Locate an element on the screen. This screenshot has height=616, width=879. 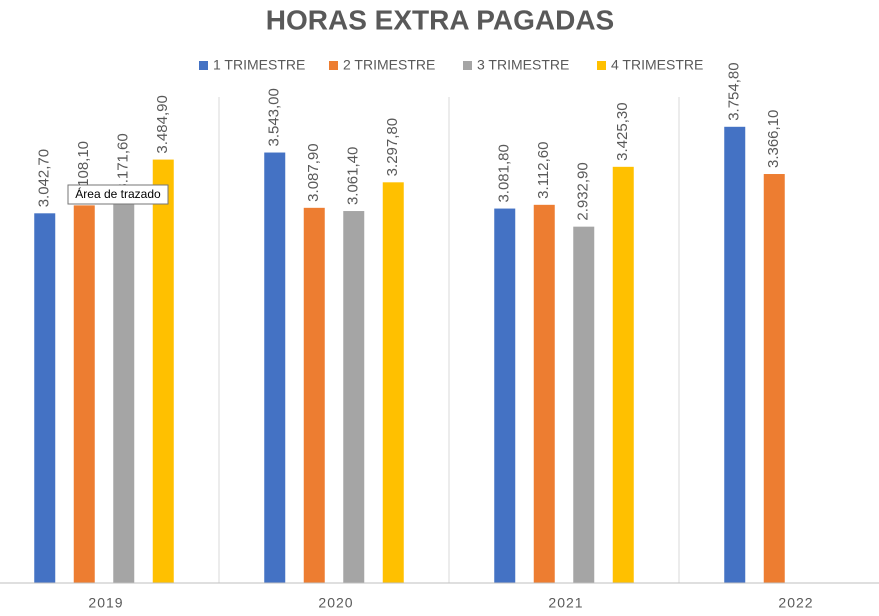
legend-label: 2 TRIMESTRE is located at coordinates (389, 65).